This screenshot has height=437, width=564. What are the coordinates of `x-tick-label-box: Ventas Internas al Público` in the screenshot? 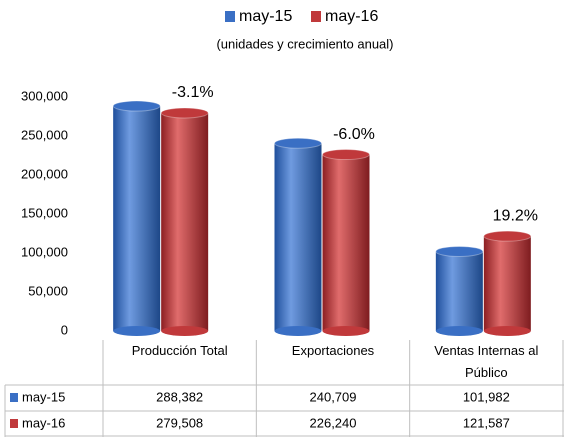 It's located at (486, 361).